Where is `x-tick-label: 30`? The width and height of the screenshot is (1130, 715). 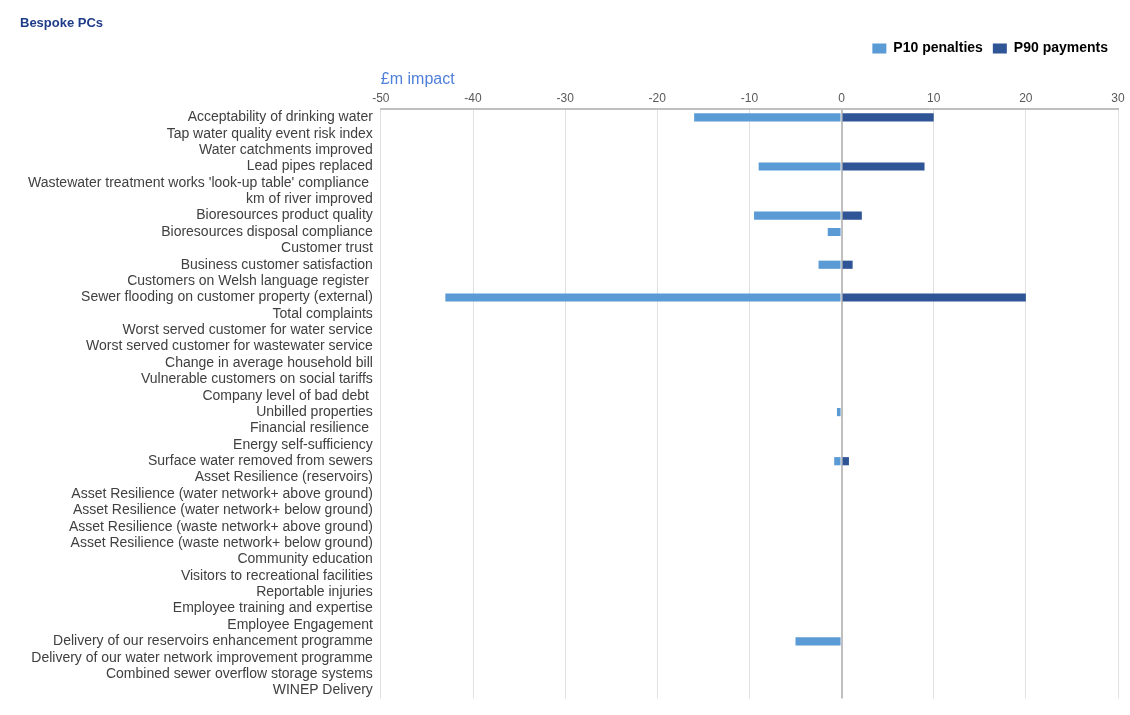
x-tick-label: 30 is located at coordinates (1118, 98).